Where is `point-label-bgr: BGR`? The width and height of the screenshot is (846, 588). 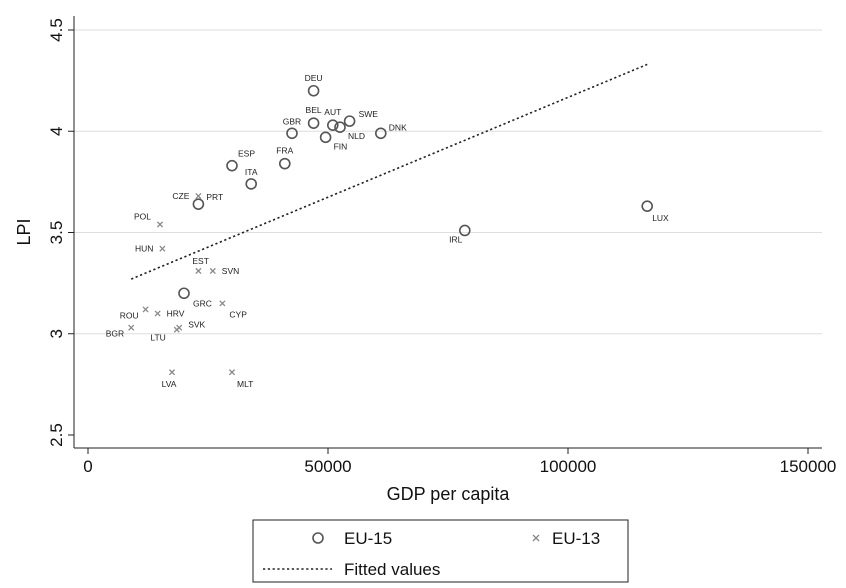
point-label-bgr: BGR is located at coordinates (115, 334).